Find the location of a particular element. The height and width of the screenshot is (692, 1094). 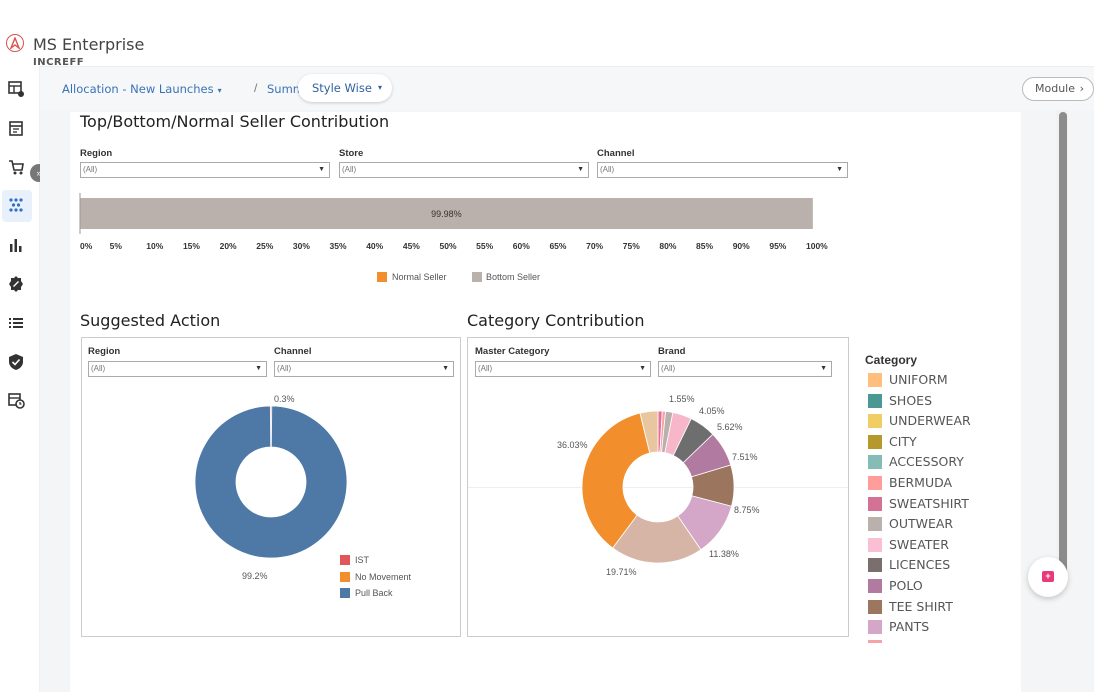

data-label-4-05: 4.05% is located at coordinates (712, 411).